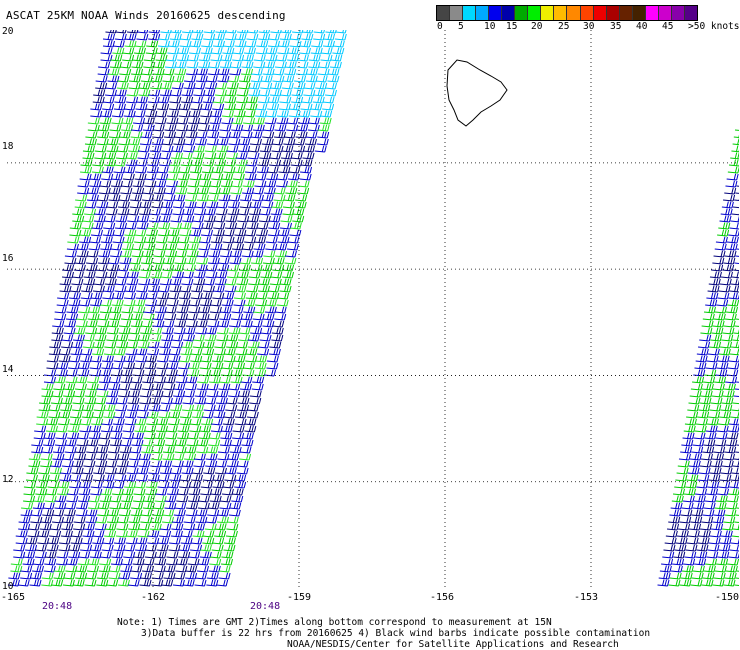 This screenshot has width=740, height=650. I want to click on colorbar-tick-label: 35, so click(616, 26).